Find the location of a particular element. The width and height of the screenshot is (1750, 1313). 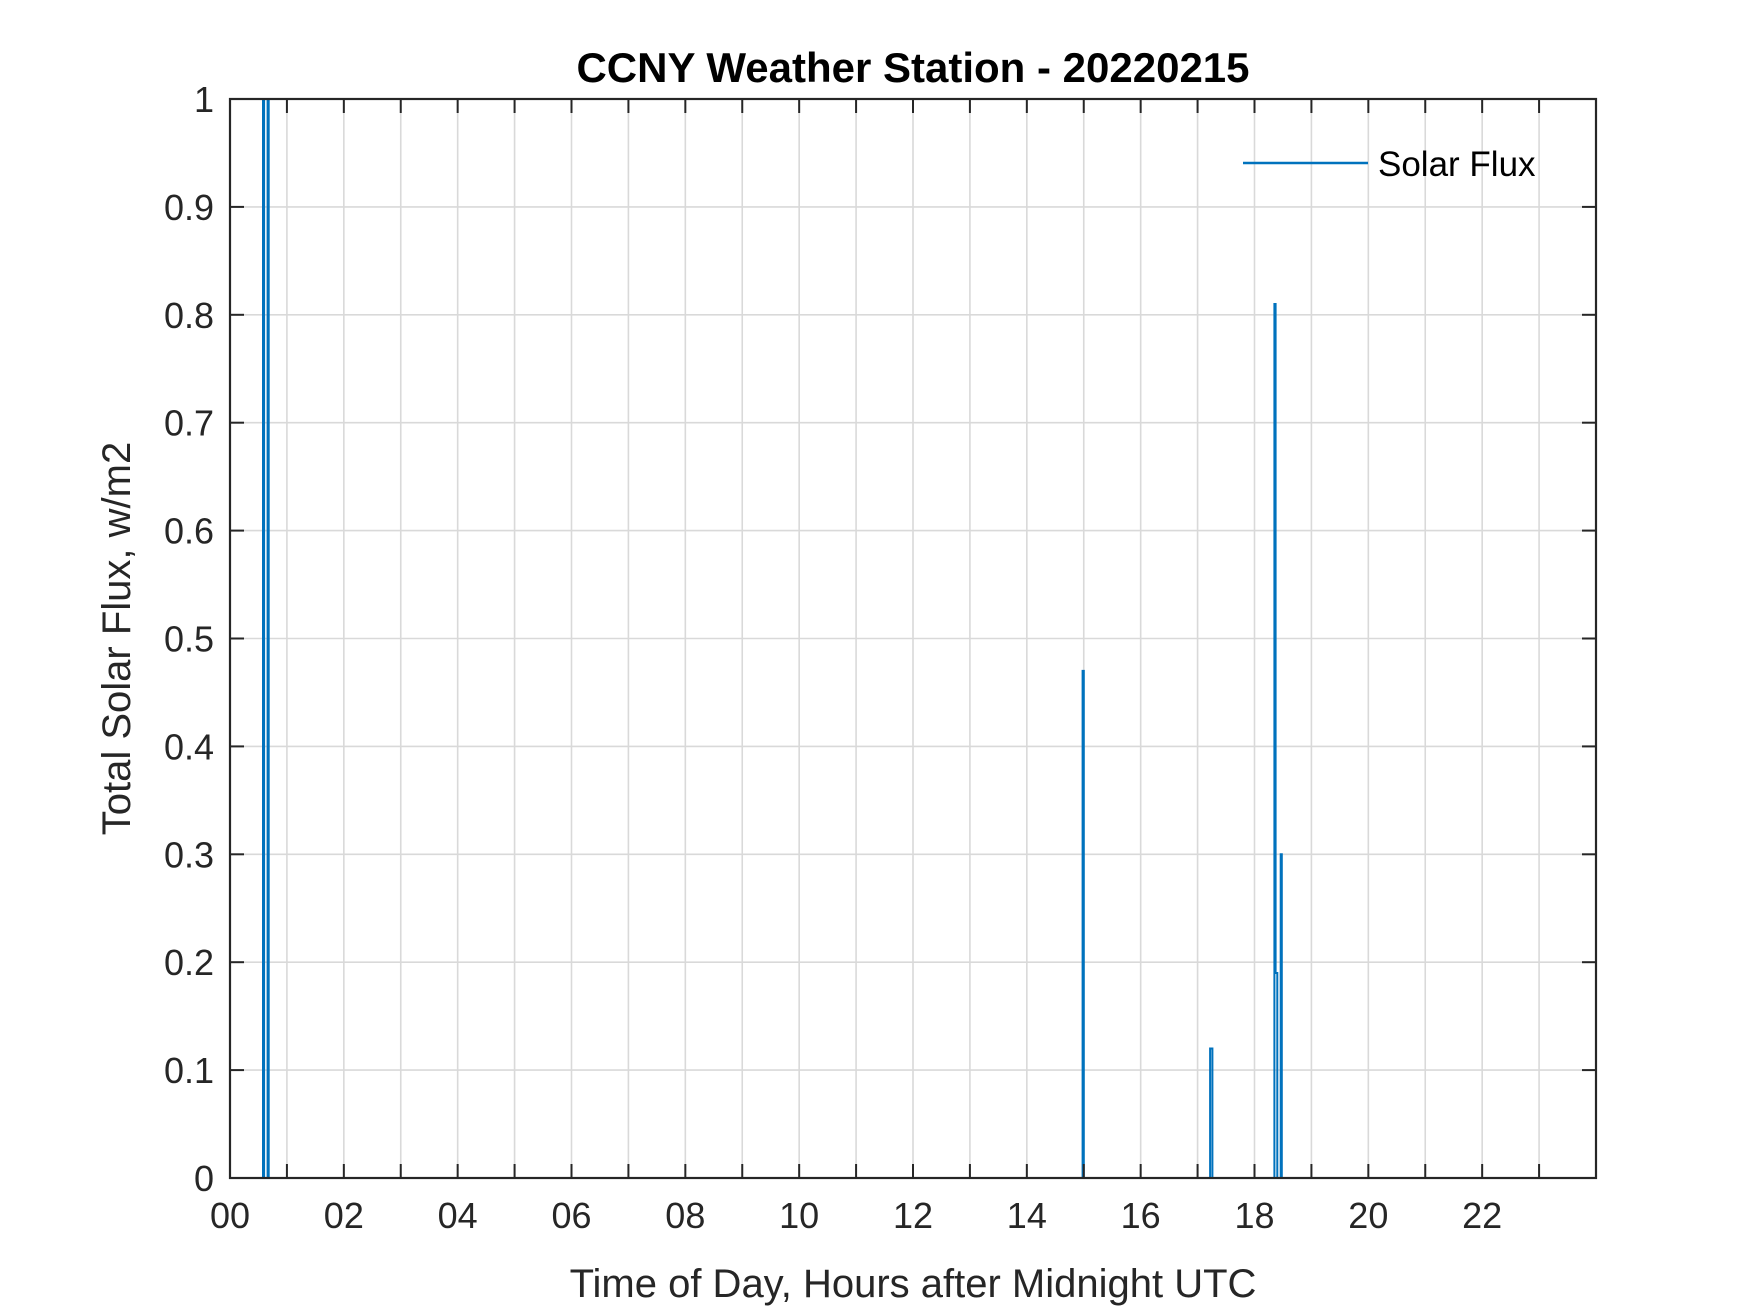

legend-label-solar-flux: Solar Flux is located at coordinates (1457, 164).